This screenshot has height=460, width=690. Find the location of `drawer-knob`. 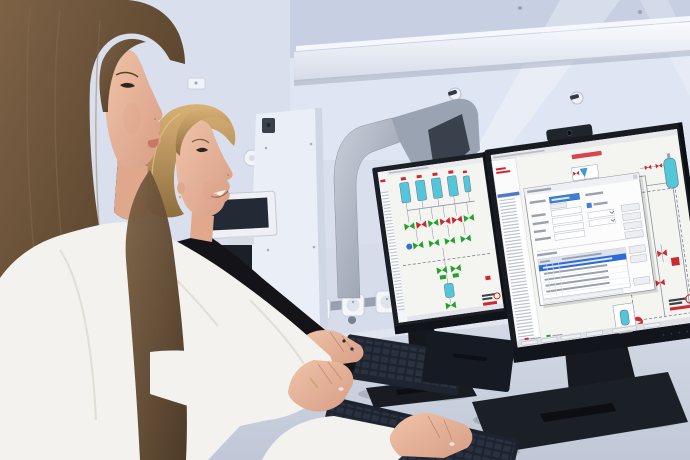

drawer-knob is located at coordinates (352, 320).